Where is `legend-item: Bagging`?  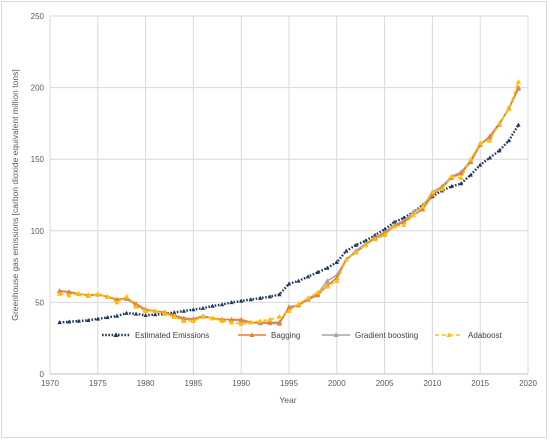
legend-item: Bagging is located at coordinates (269, 335).